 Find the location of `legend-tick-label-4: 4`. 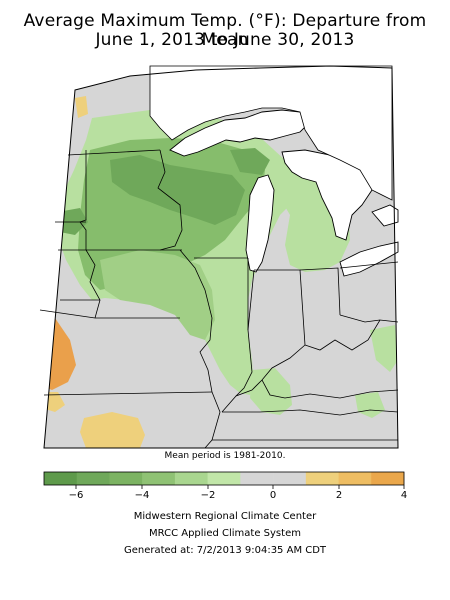

legend-tick-label-4: 4 is located at coordinates (404, 495).